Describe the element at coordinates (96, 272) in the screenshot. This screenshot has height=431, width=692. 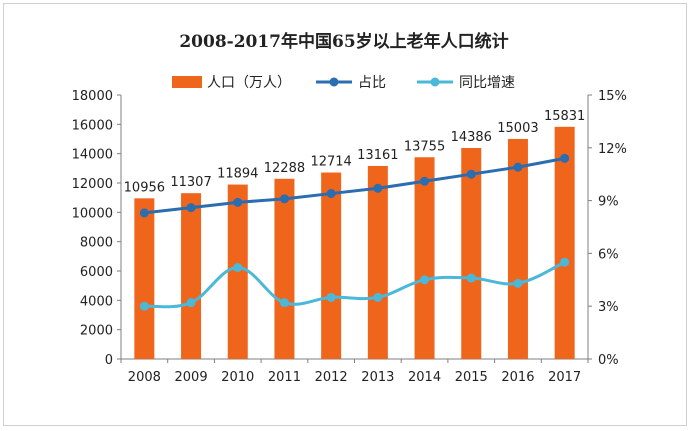
I see `y-left-tick-label: 6000` at that location.